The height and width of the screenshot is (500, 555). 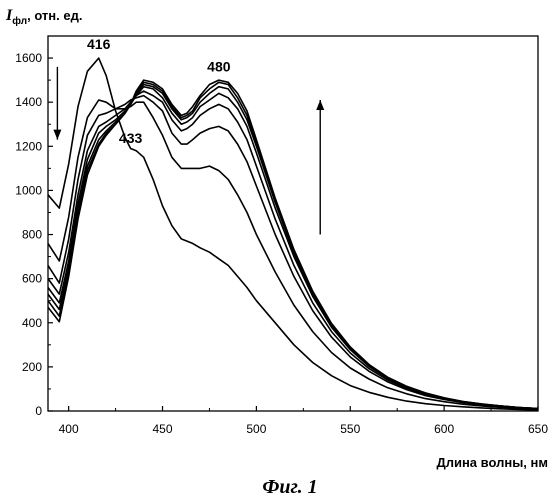 I want to click on arrow-up-head, so click(x=320, y=105).